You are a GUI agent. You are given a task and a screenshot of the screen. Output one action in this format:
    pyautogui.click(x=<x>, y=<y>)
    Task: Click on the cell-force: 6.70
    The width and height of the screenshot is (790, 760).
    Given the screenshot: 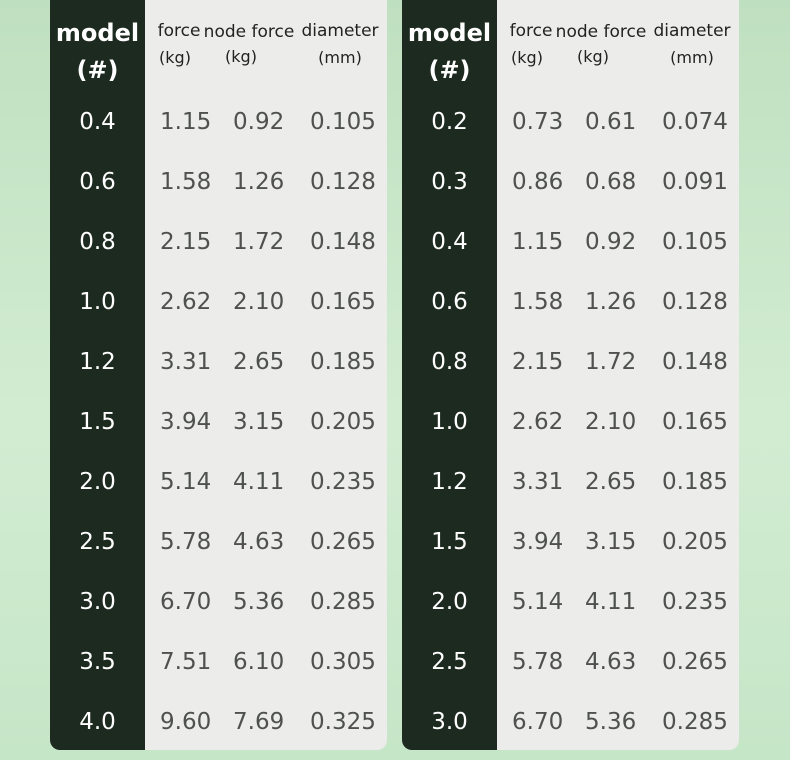 What is the action you would take?
    pyautogui.click(x=538, y=722)
    